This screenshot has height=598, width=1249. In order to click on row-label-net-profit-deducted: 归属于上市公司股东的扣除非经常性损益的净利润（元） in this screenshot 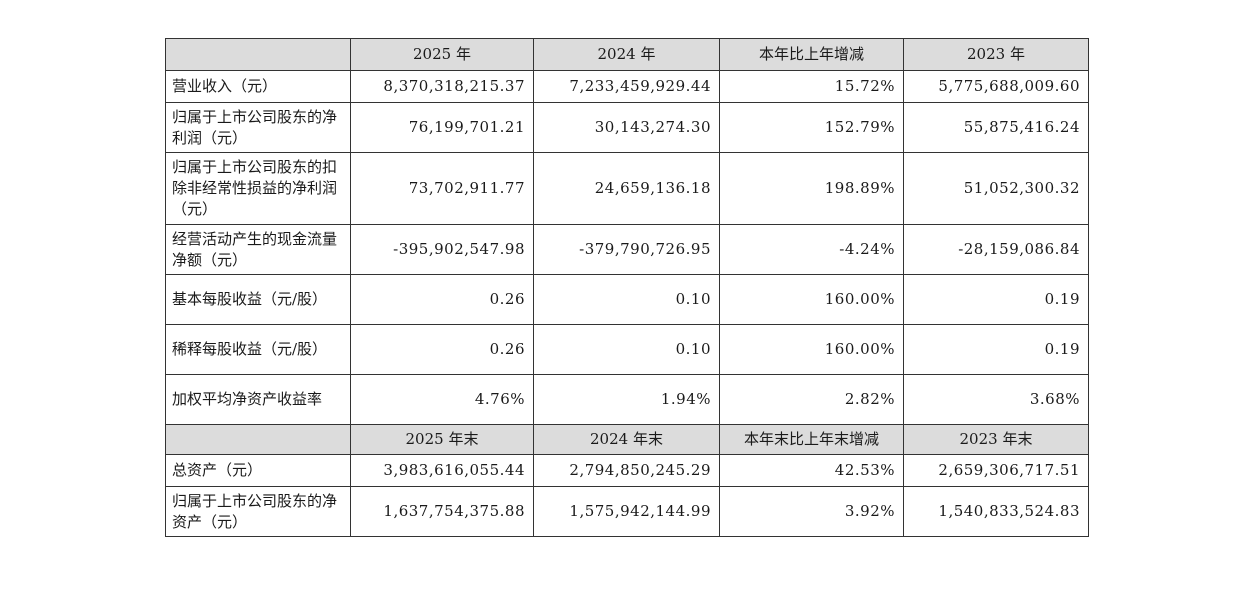, I will do `click(258, 188)`.